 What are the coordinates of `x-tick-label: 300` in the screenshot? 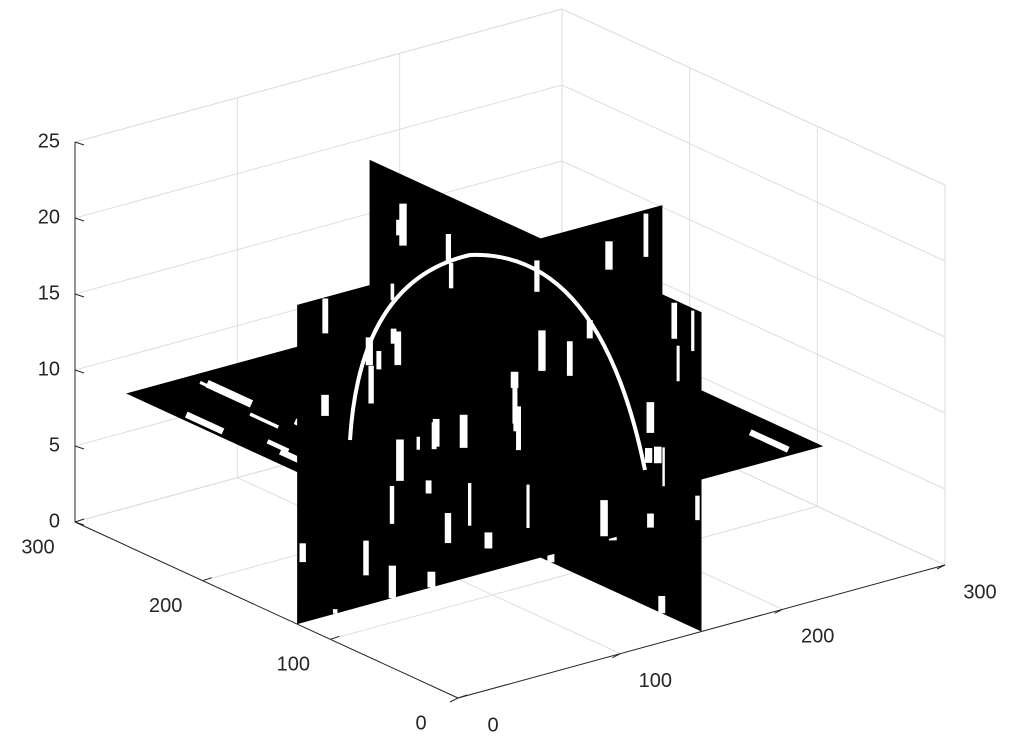 It's located at (979, 592).